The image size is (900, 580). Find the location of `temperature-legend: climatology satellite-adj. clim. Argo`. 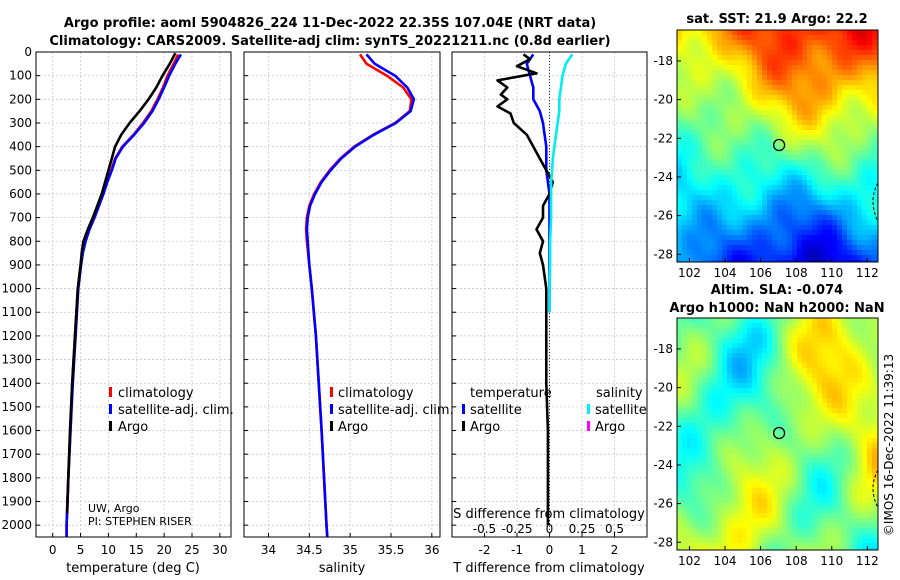

temperature-legend: climatology satellite-adj. clim. Argo is located at coordinates (171, 410).